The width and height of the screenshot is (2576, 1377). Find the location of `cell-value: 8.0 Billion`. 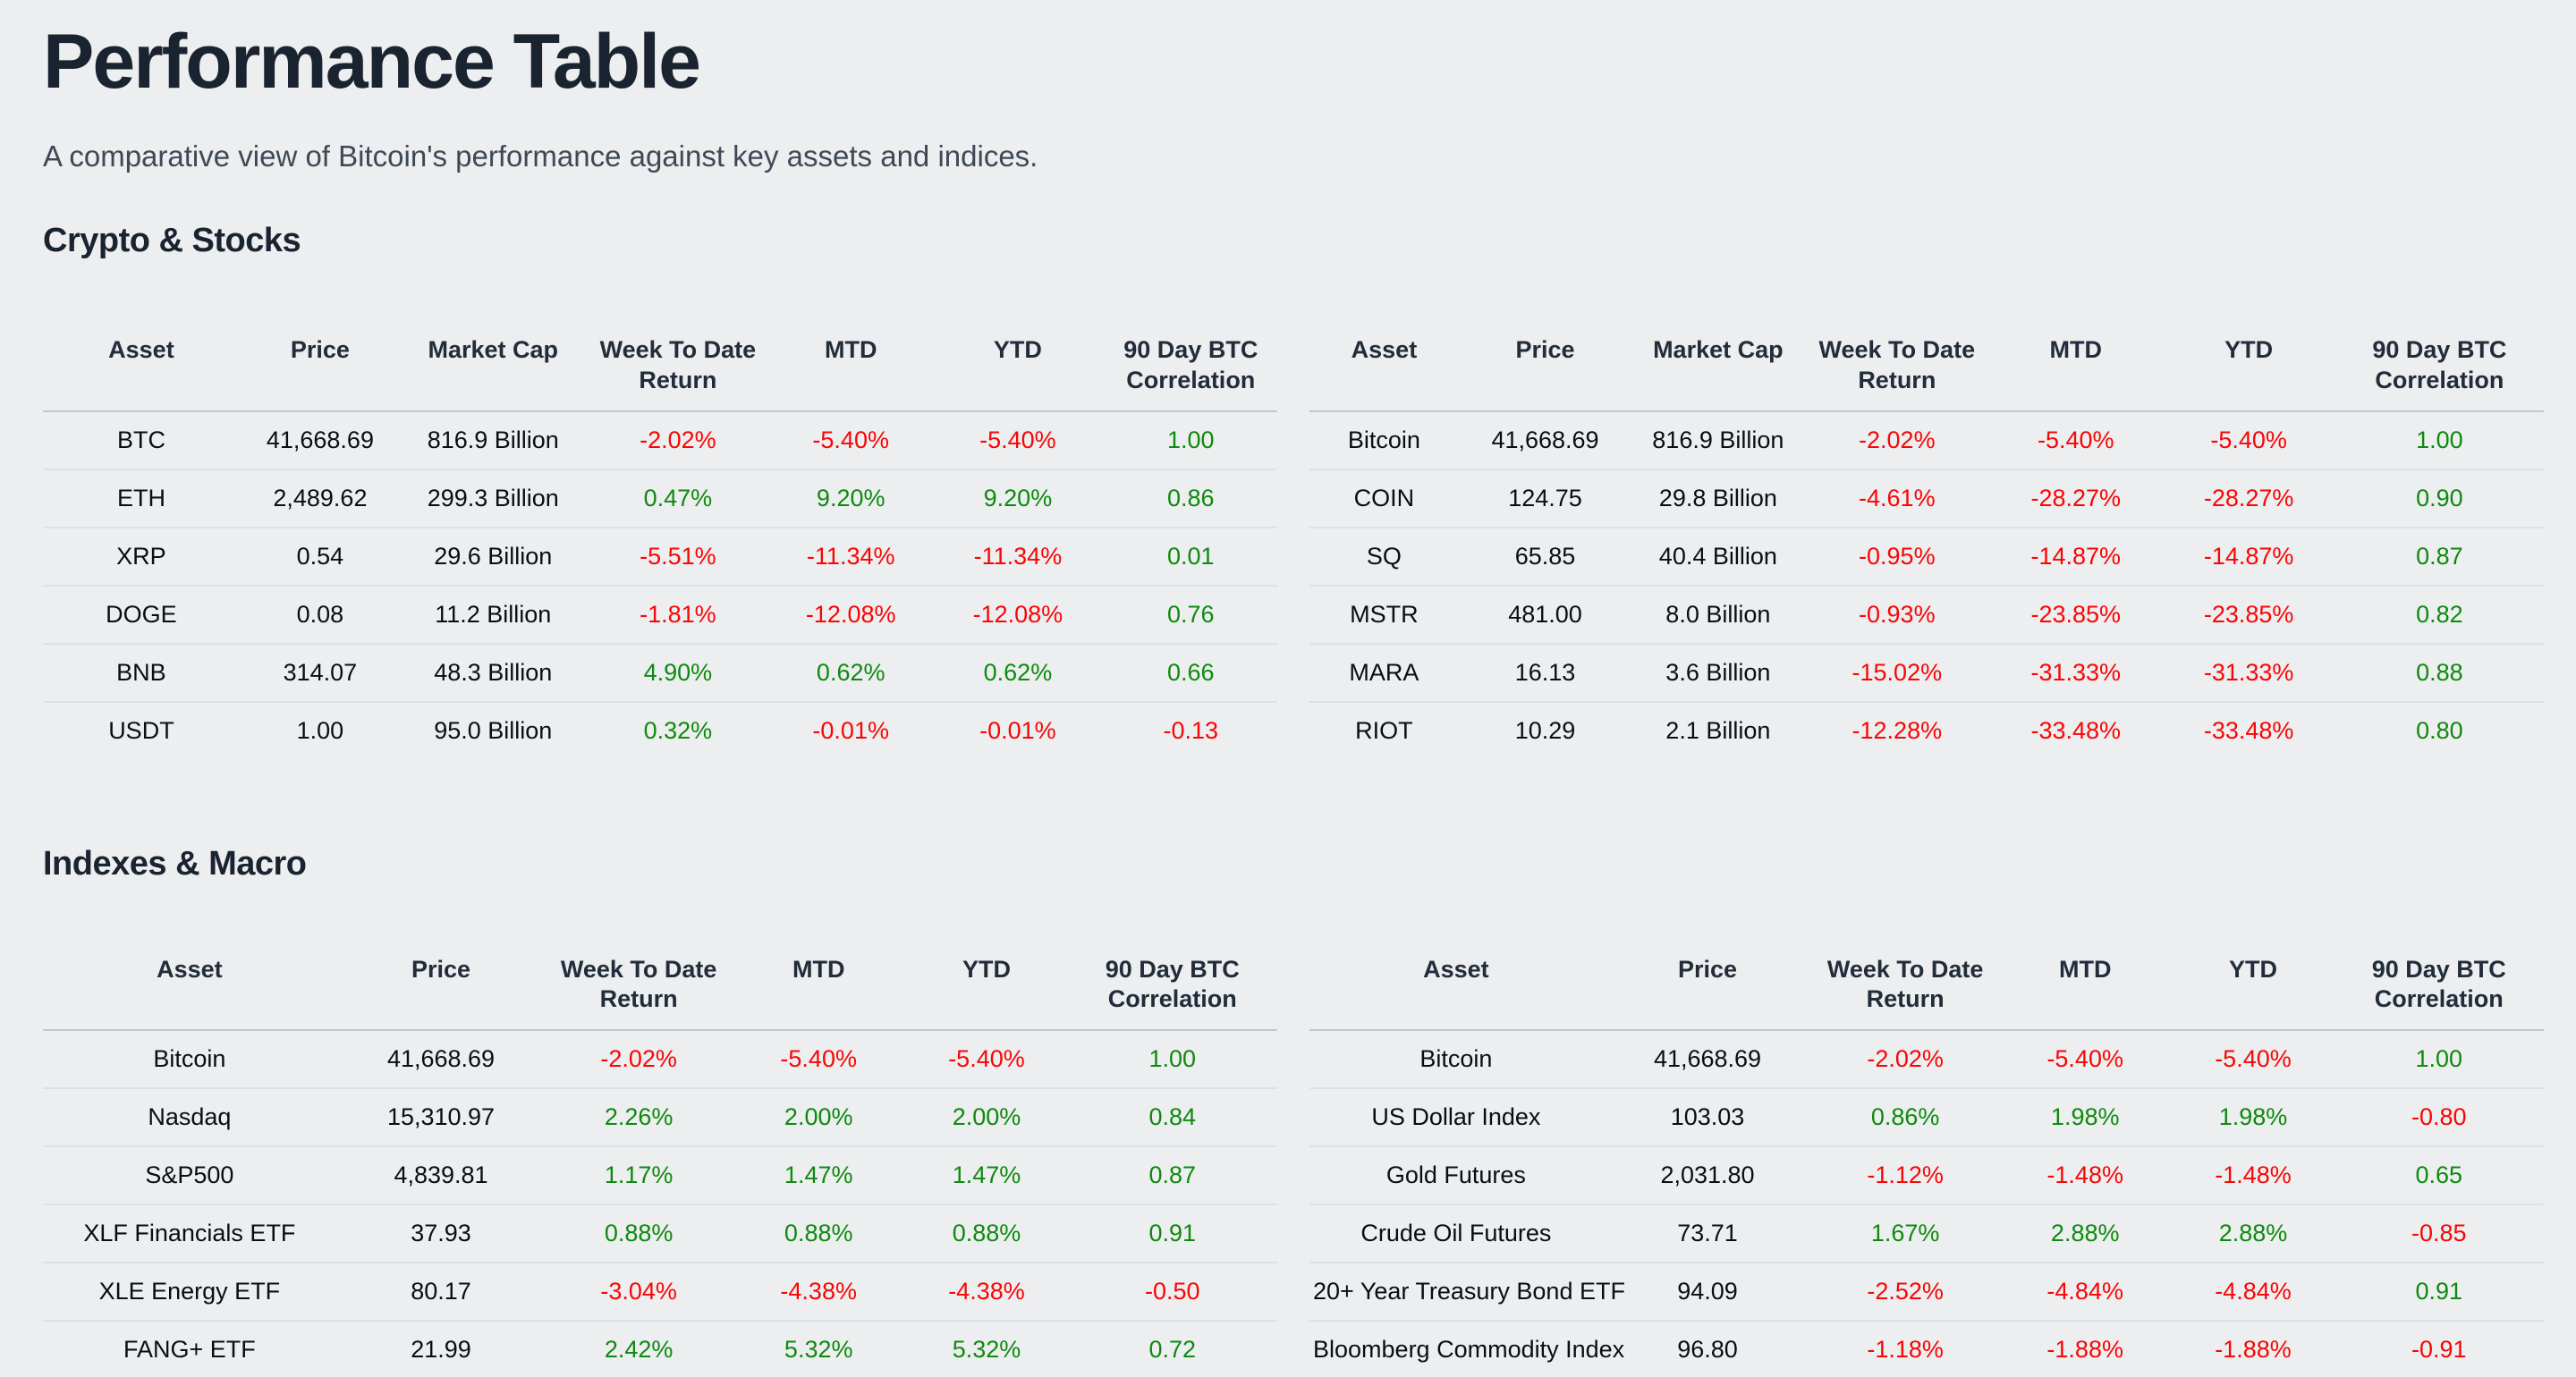

cell-value: 8.0 Billion is located at coordinates (1718, 614).